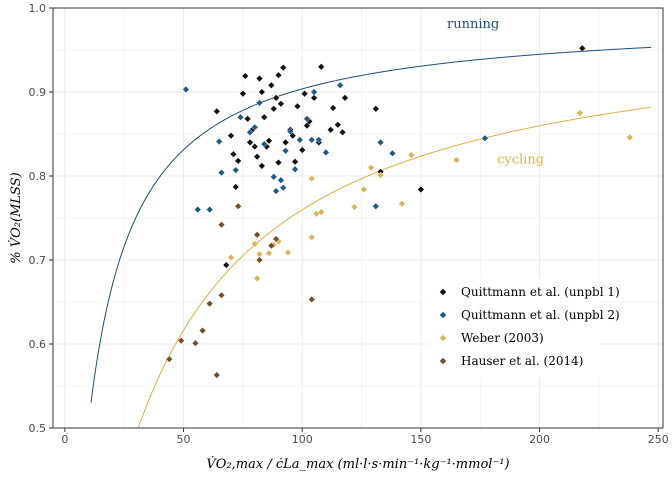 Image resolution: width=672 pixels, height=480 pixels. Describe the element at coordinates (38, 260) in the screenshot. I see `y-tick-label: 0.7` at that location.